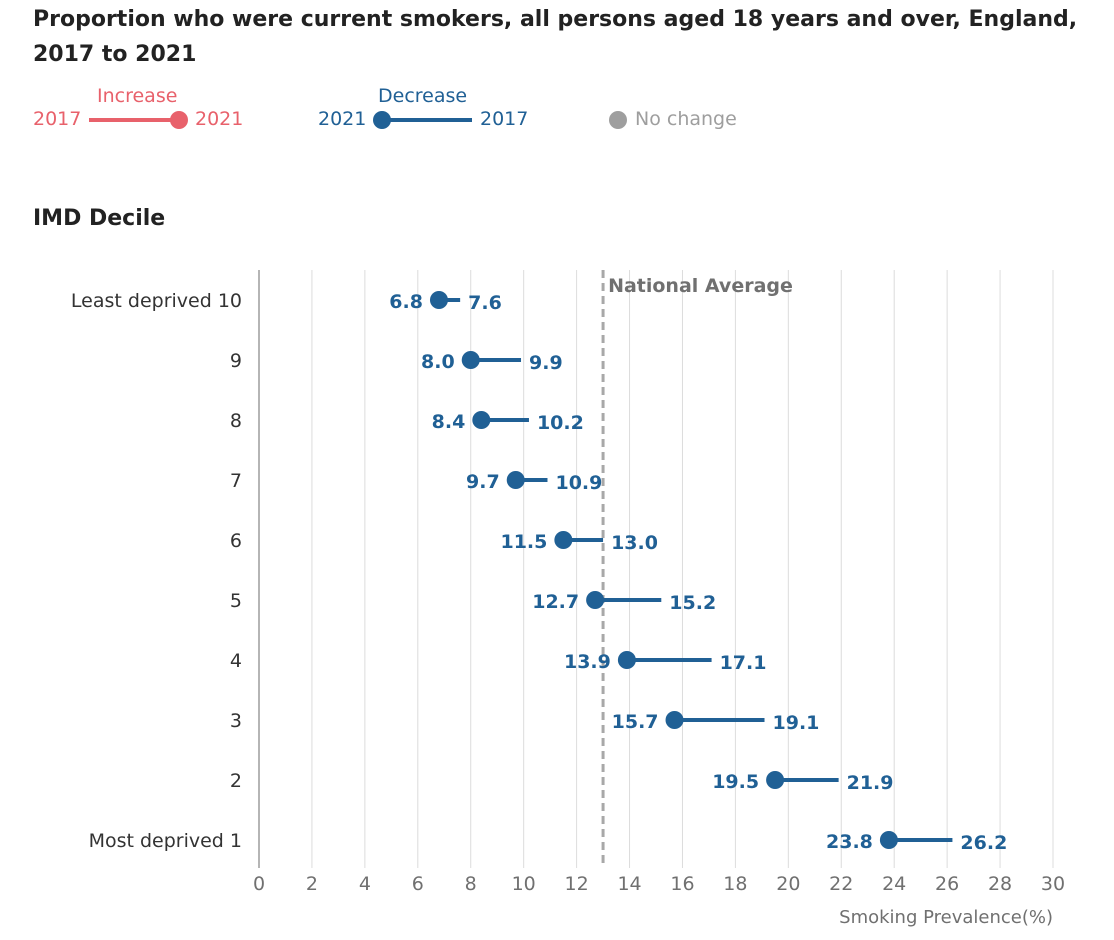 This screenshot has height=940, width=1114. Describe the element at coordinates (418, 884) in the screenshot. I see `x-tick-label: 6` at that location.